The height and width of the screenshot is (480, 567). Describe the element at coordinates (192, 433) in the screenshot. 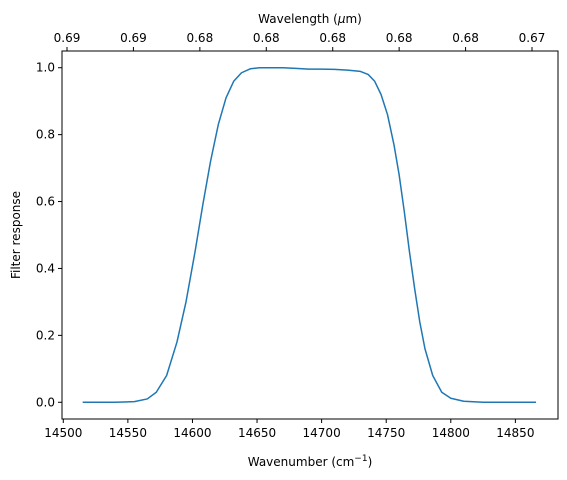

I see `x-tick-label: 14600` at that location.